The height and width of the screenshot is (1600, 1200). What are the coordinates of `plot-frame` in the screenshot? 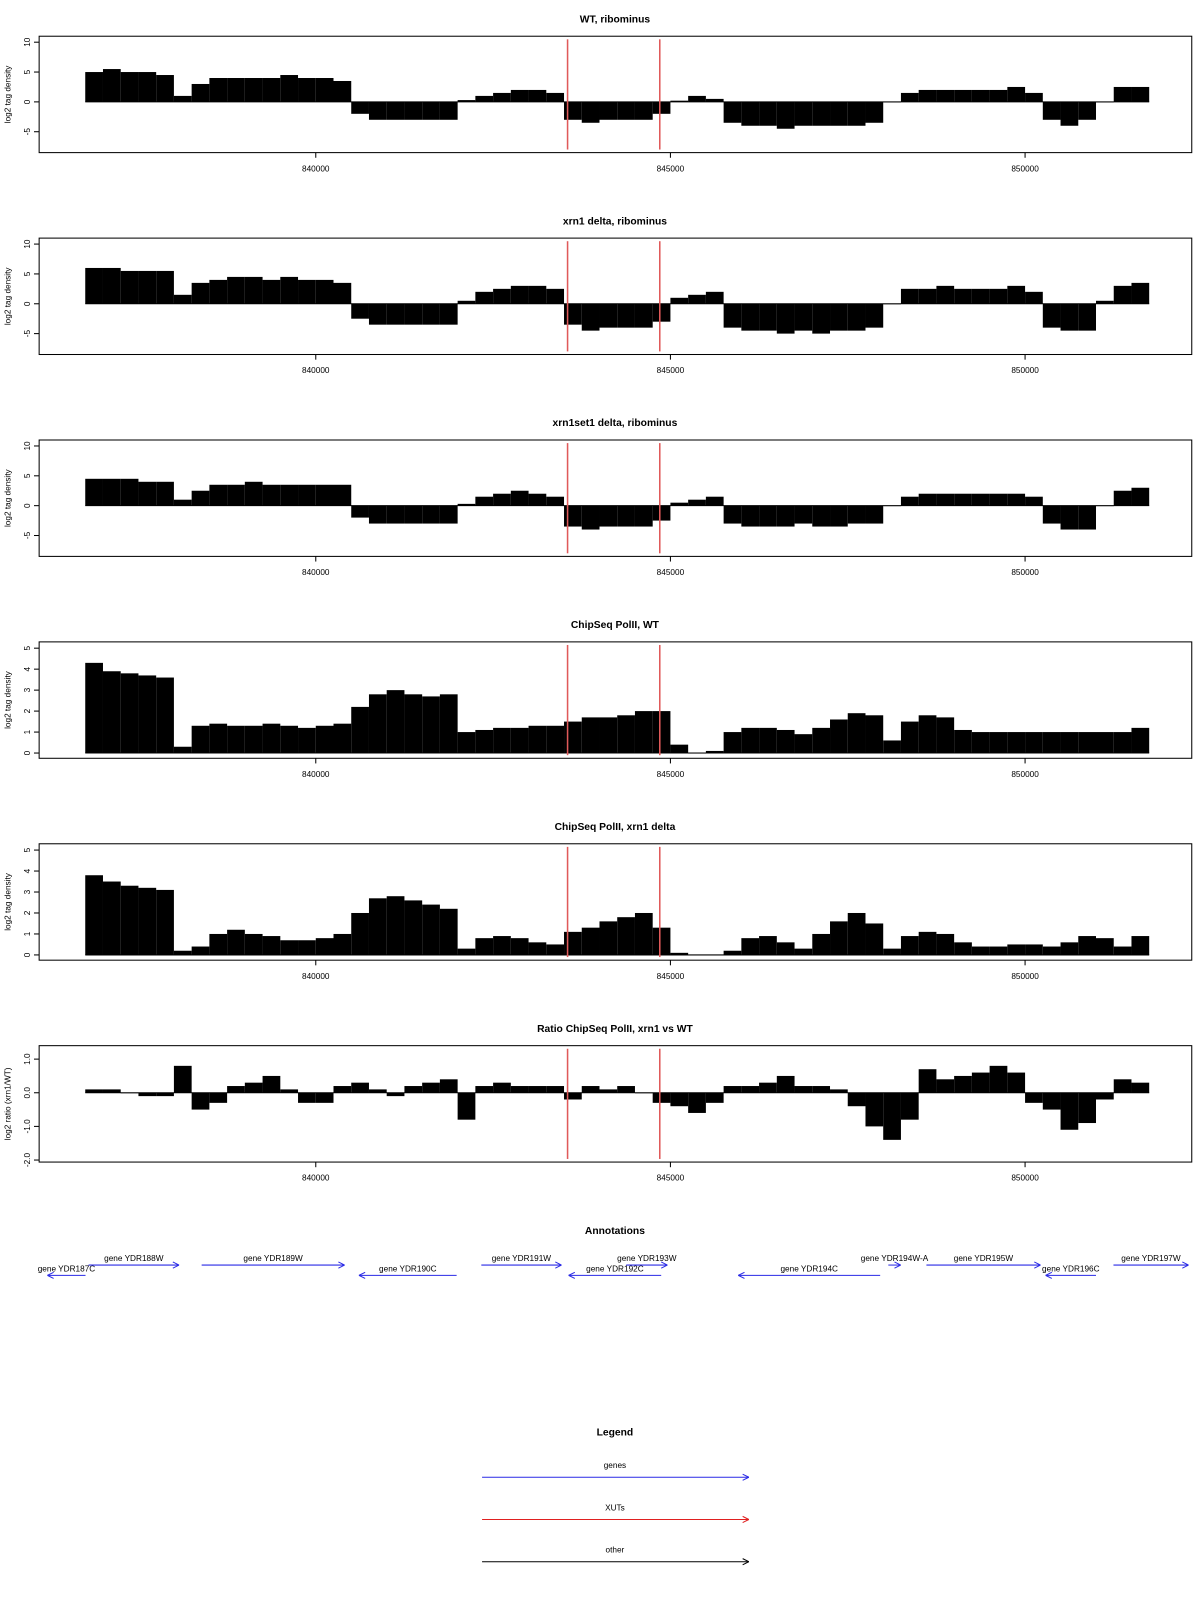 It's located at (615, 498).